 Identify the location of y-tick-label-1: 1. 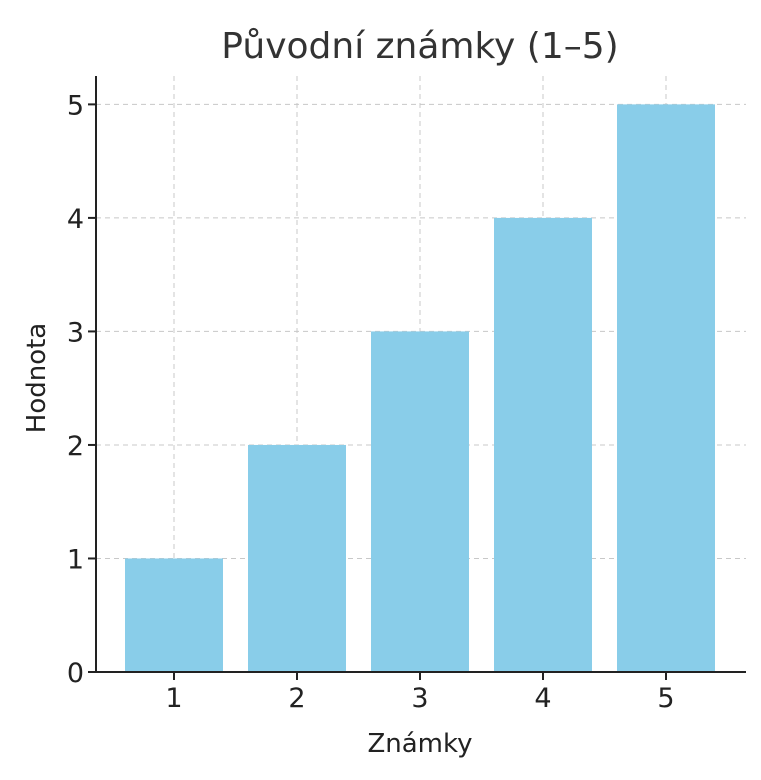
(75, 559).